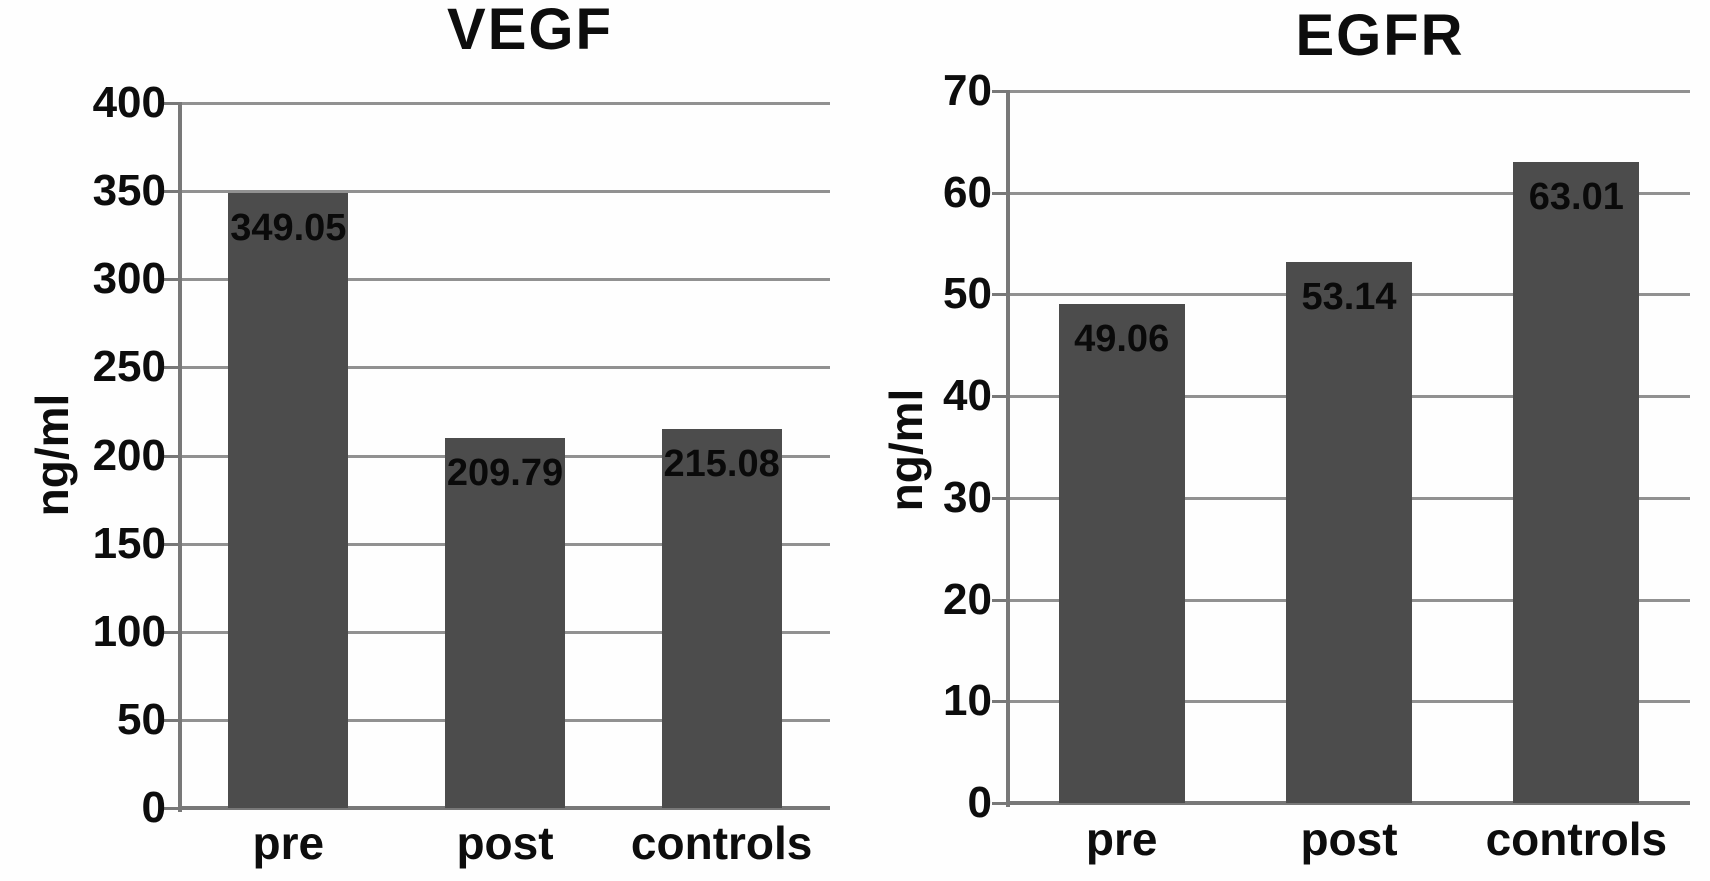 The width and height of the screenshot is (1710, 881). What do you see at coordinates (967, 192) in the screenshot?
I see `y-tick-label: 60` at bounding box center [967, 192].